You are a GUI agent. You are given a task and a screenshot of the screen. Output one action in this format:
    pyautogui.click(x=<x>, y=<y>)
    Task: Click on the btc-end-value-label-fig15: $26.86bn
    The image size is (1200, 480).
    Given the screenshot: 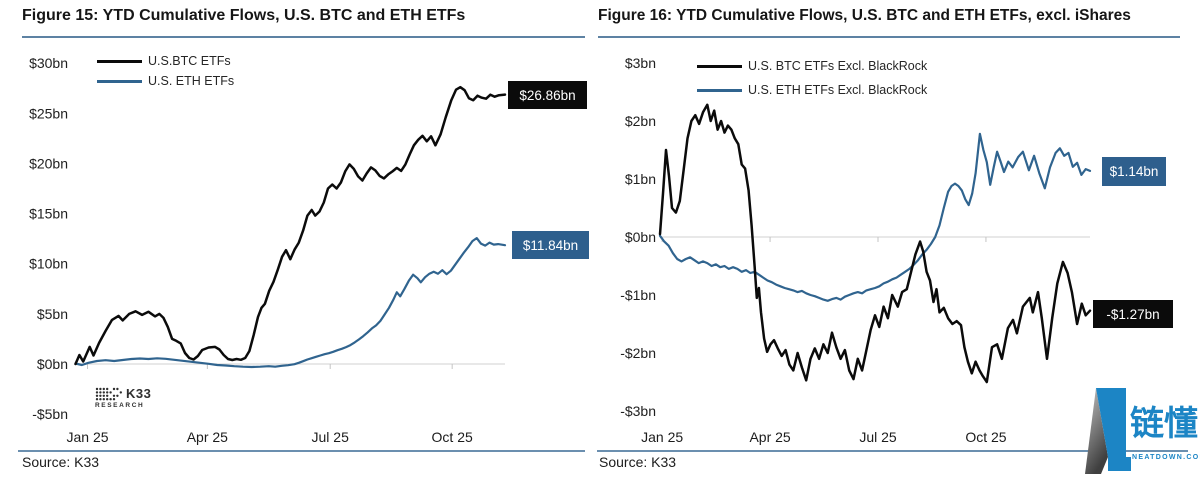 What is the action you would take?
    pyautogui.click(x=547, y=95)
    